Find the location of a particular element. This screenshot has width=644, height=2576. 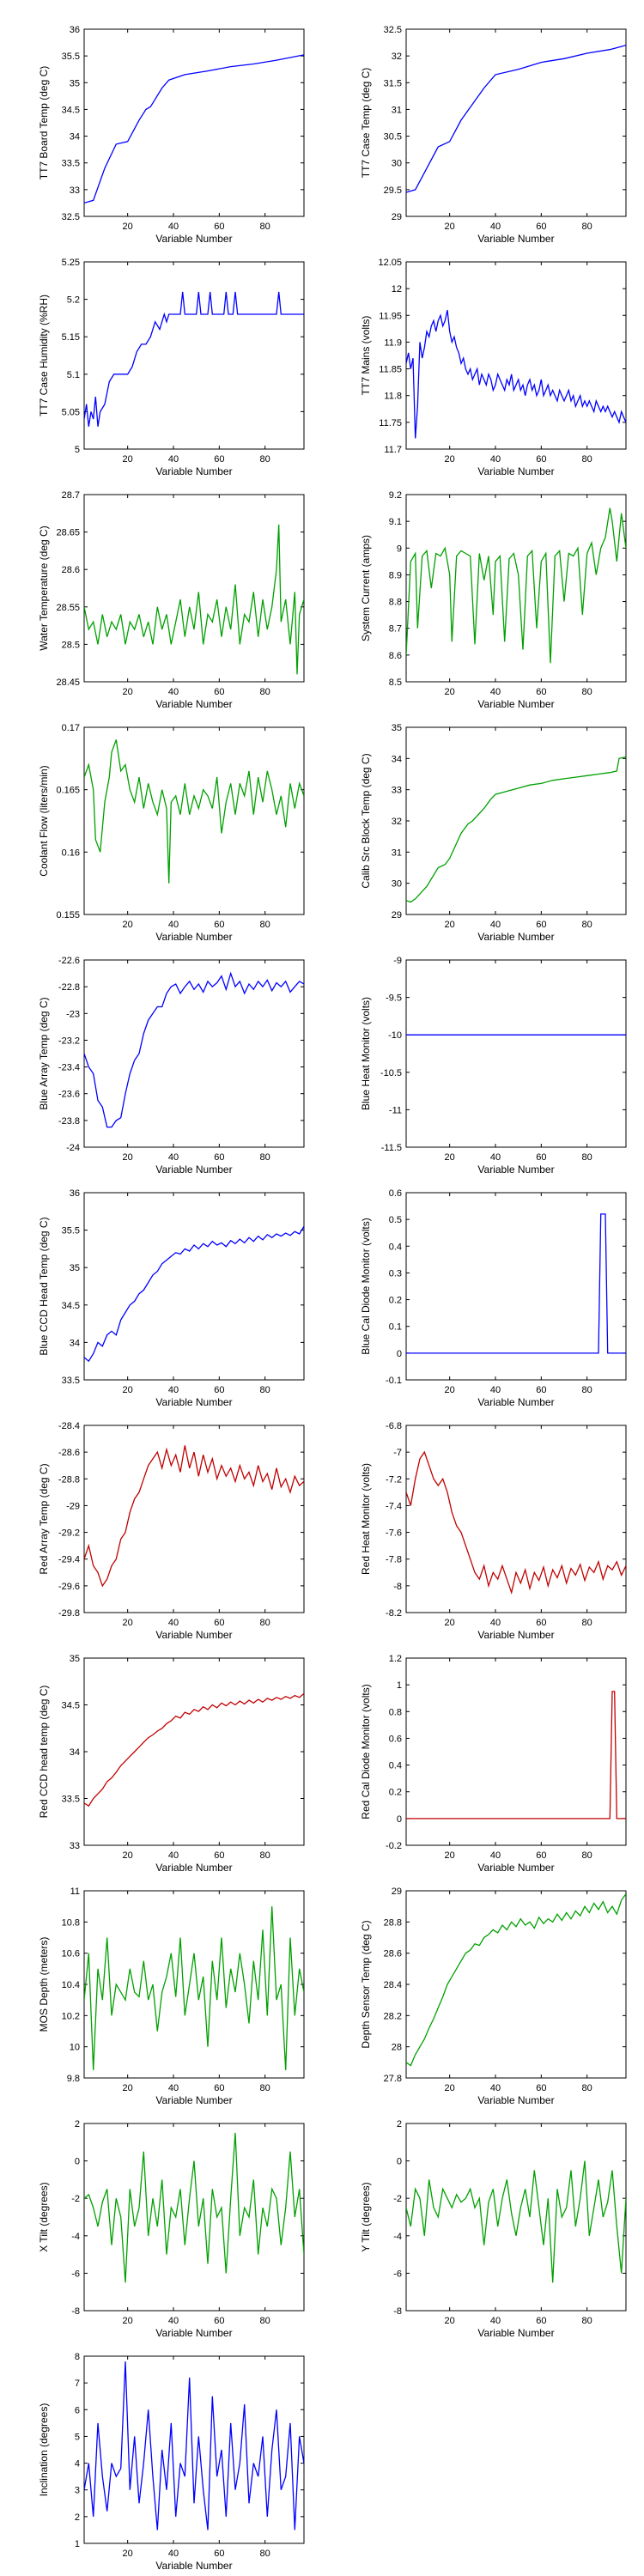

y-tick-label: 11.8 is located at coordinates (393, 397).